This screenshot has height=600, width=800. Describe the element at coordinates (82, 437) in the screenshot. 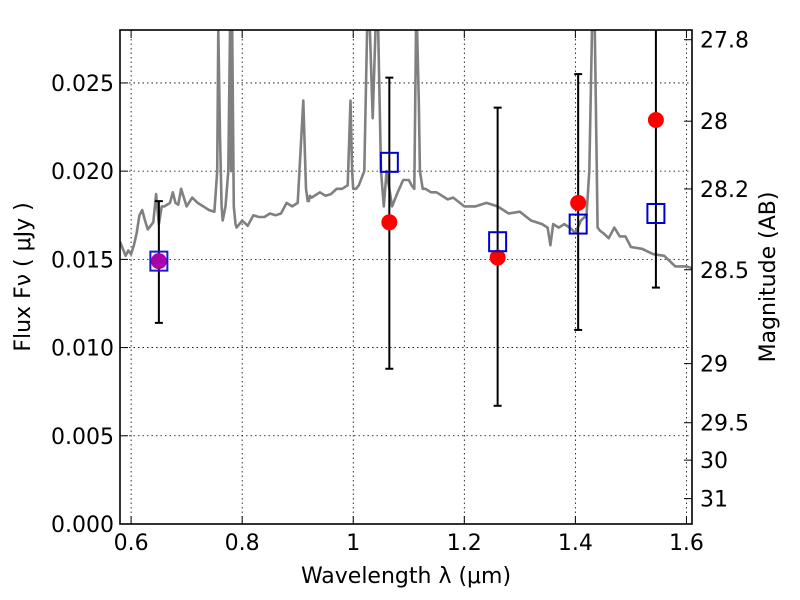

I see `y-tick-label: 0.005` at that location.